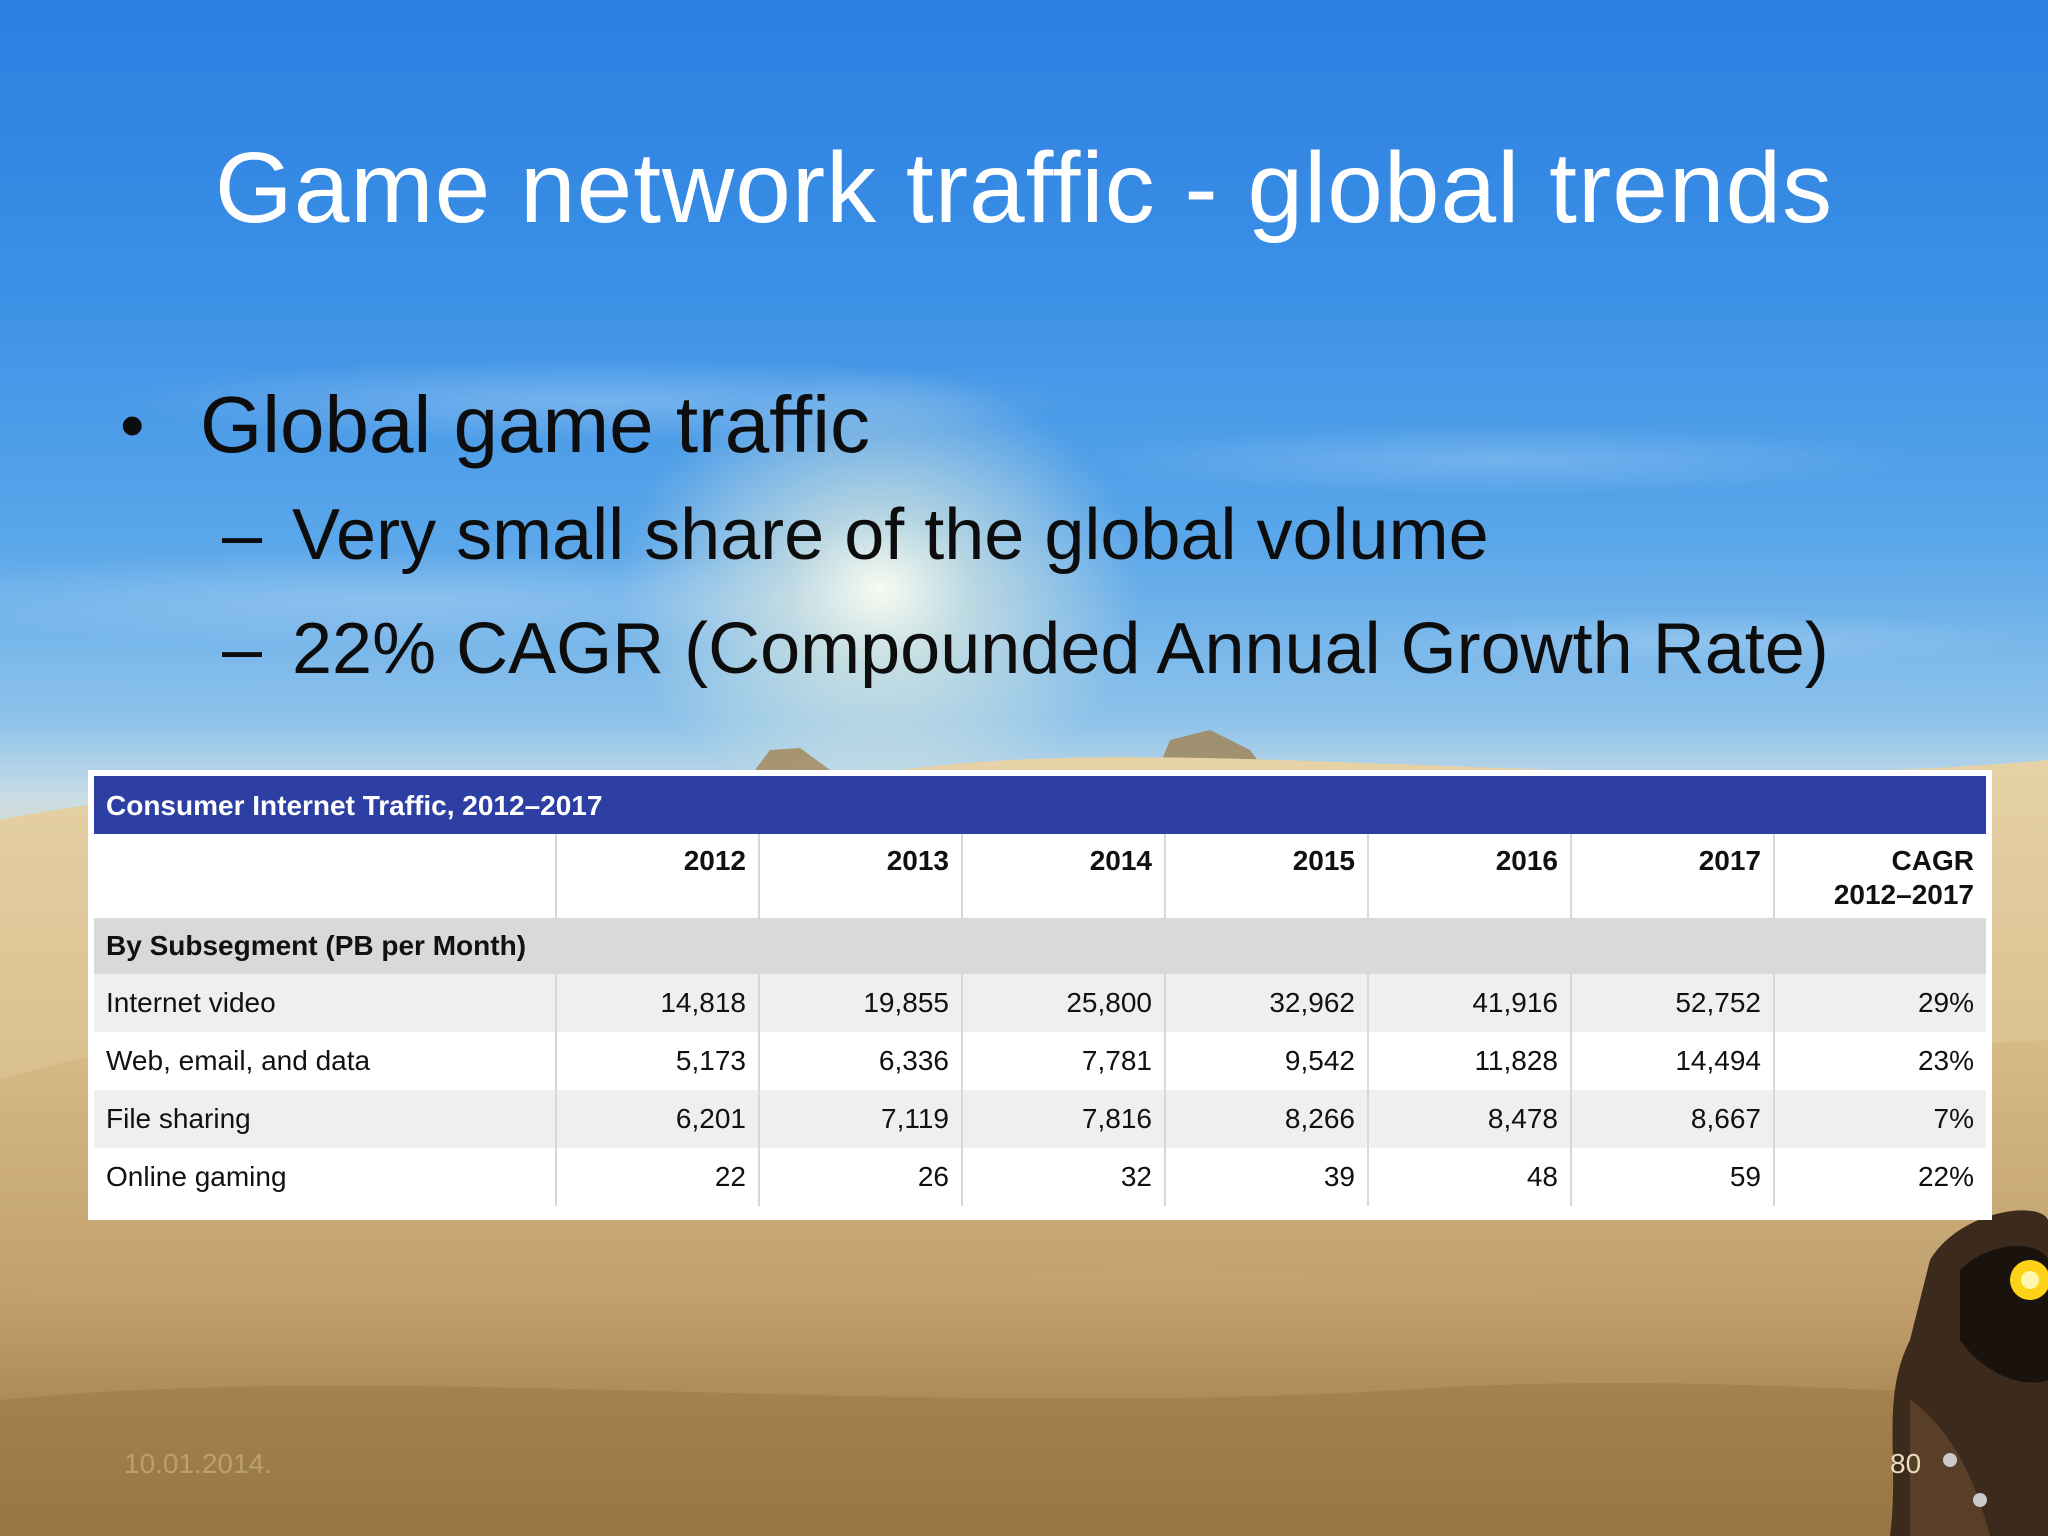  I want to click on cell-value: 8,667, so click(1672, 1119).